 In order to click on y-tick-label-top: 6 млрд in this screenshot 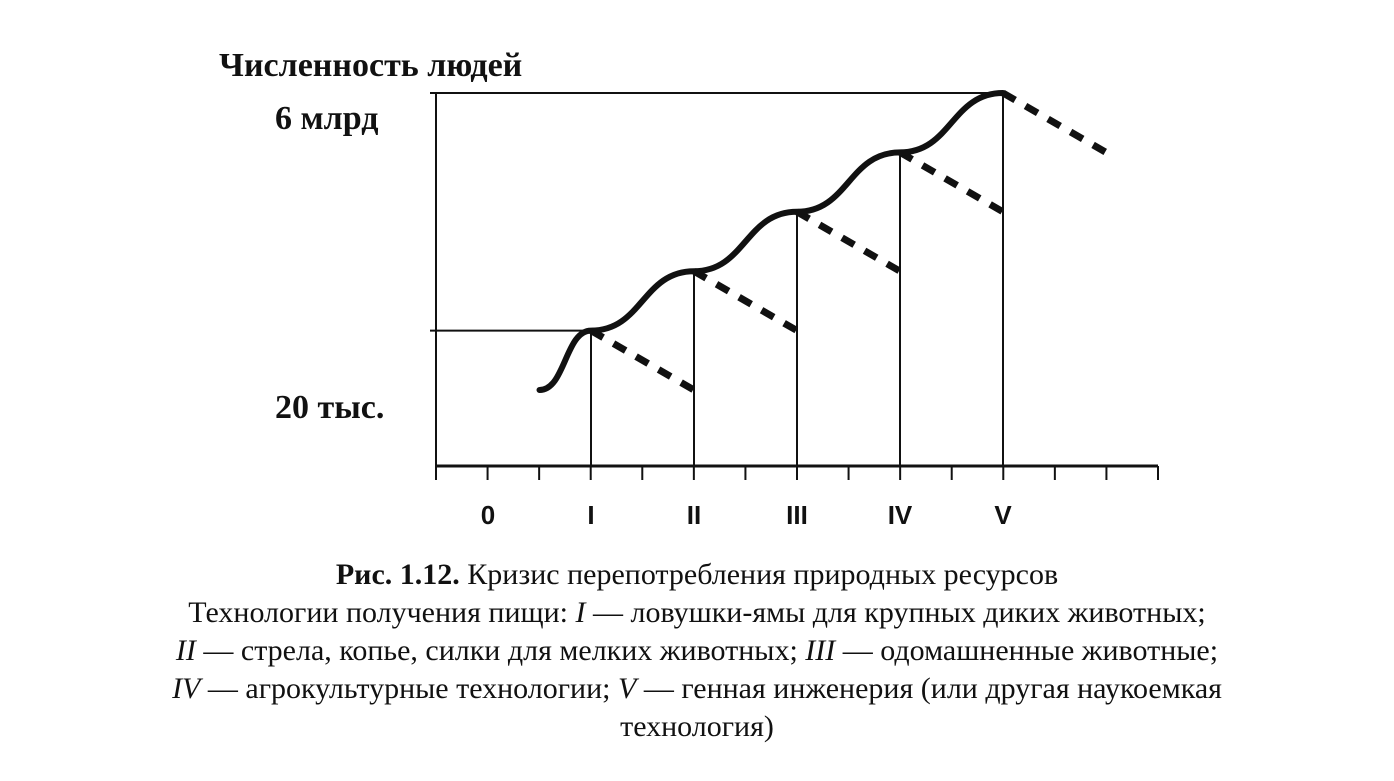, I will do `click(326, 118)`.